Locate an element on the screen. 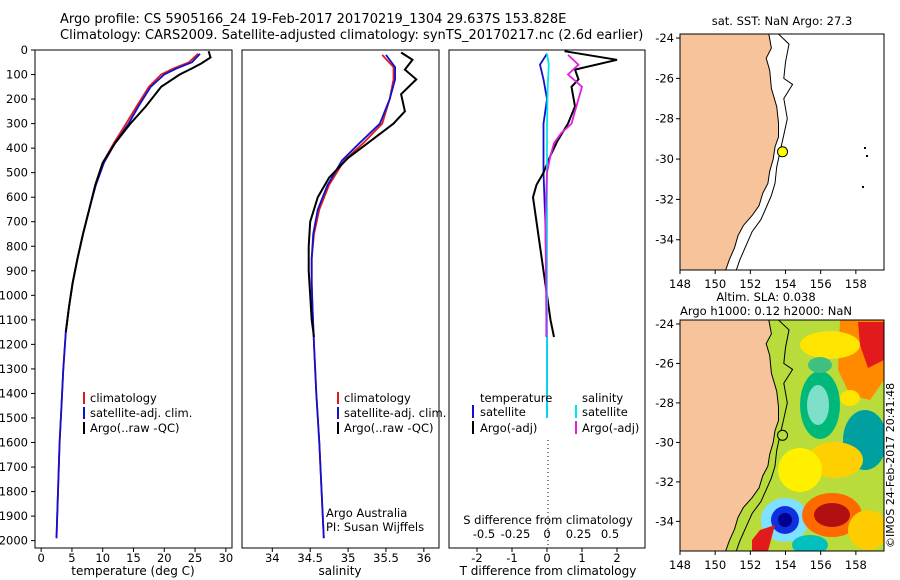 The width and height of the screenshot is (900, 580). x-tick-label: 20 is located at coordinates (164, 558).